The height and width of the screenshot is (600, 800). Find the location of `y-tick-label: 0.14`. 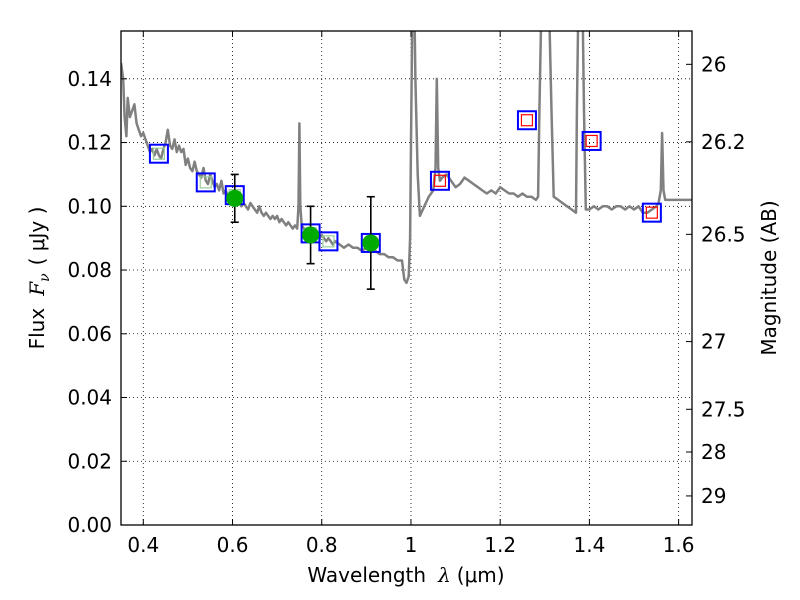

y-tick-label: 0.14 is located at coordinates (89, 79).